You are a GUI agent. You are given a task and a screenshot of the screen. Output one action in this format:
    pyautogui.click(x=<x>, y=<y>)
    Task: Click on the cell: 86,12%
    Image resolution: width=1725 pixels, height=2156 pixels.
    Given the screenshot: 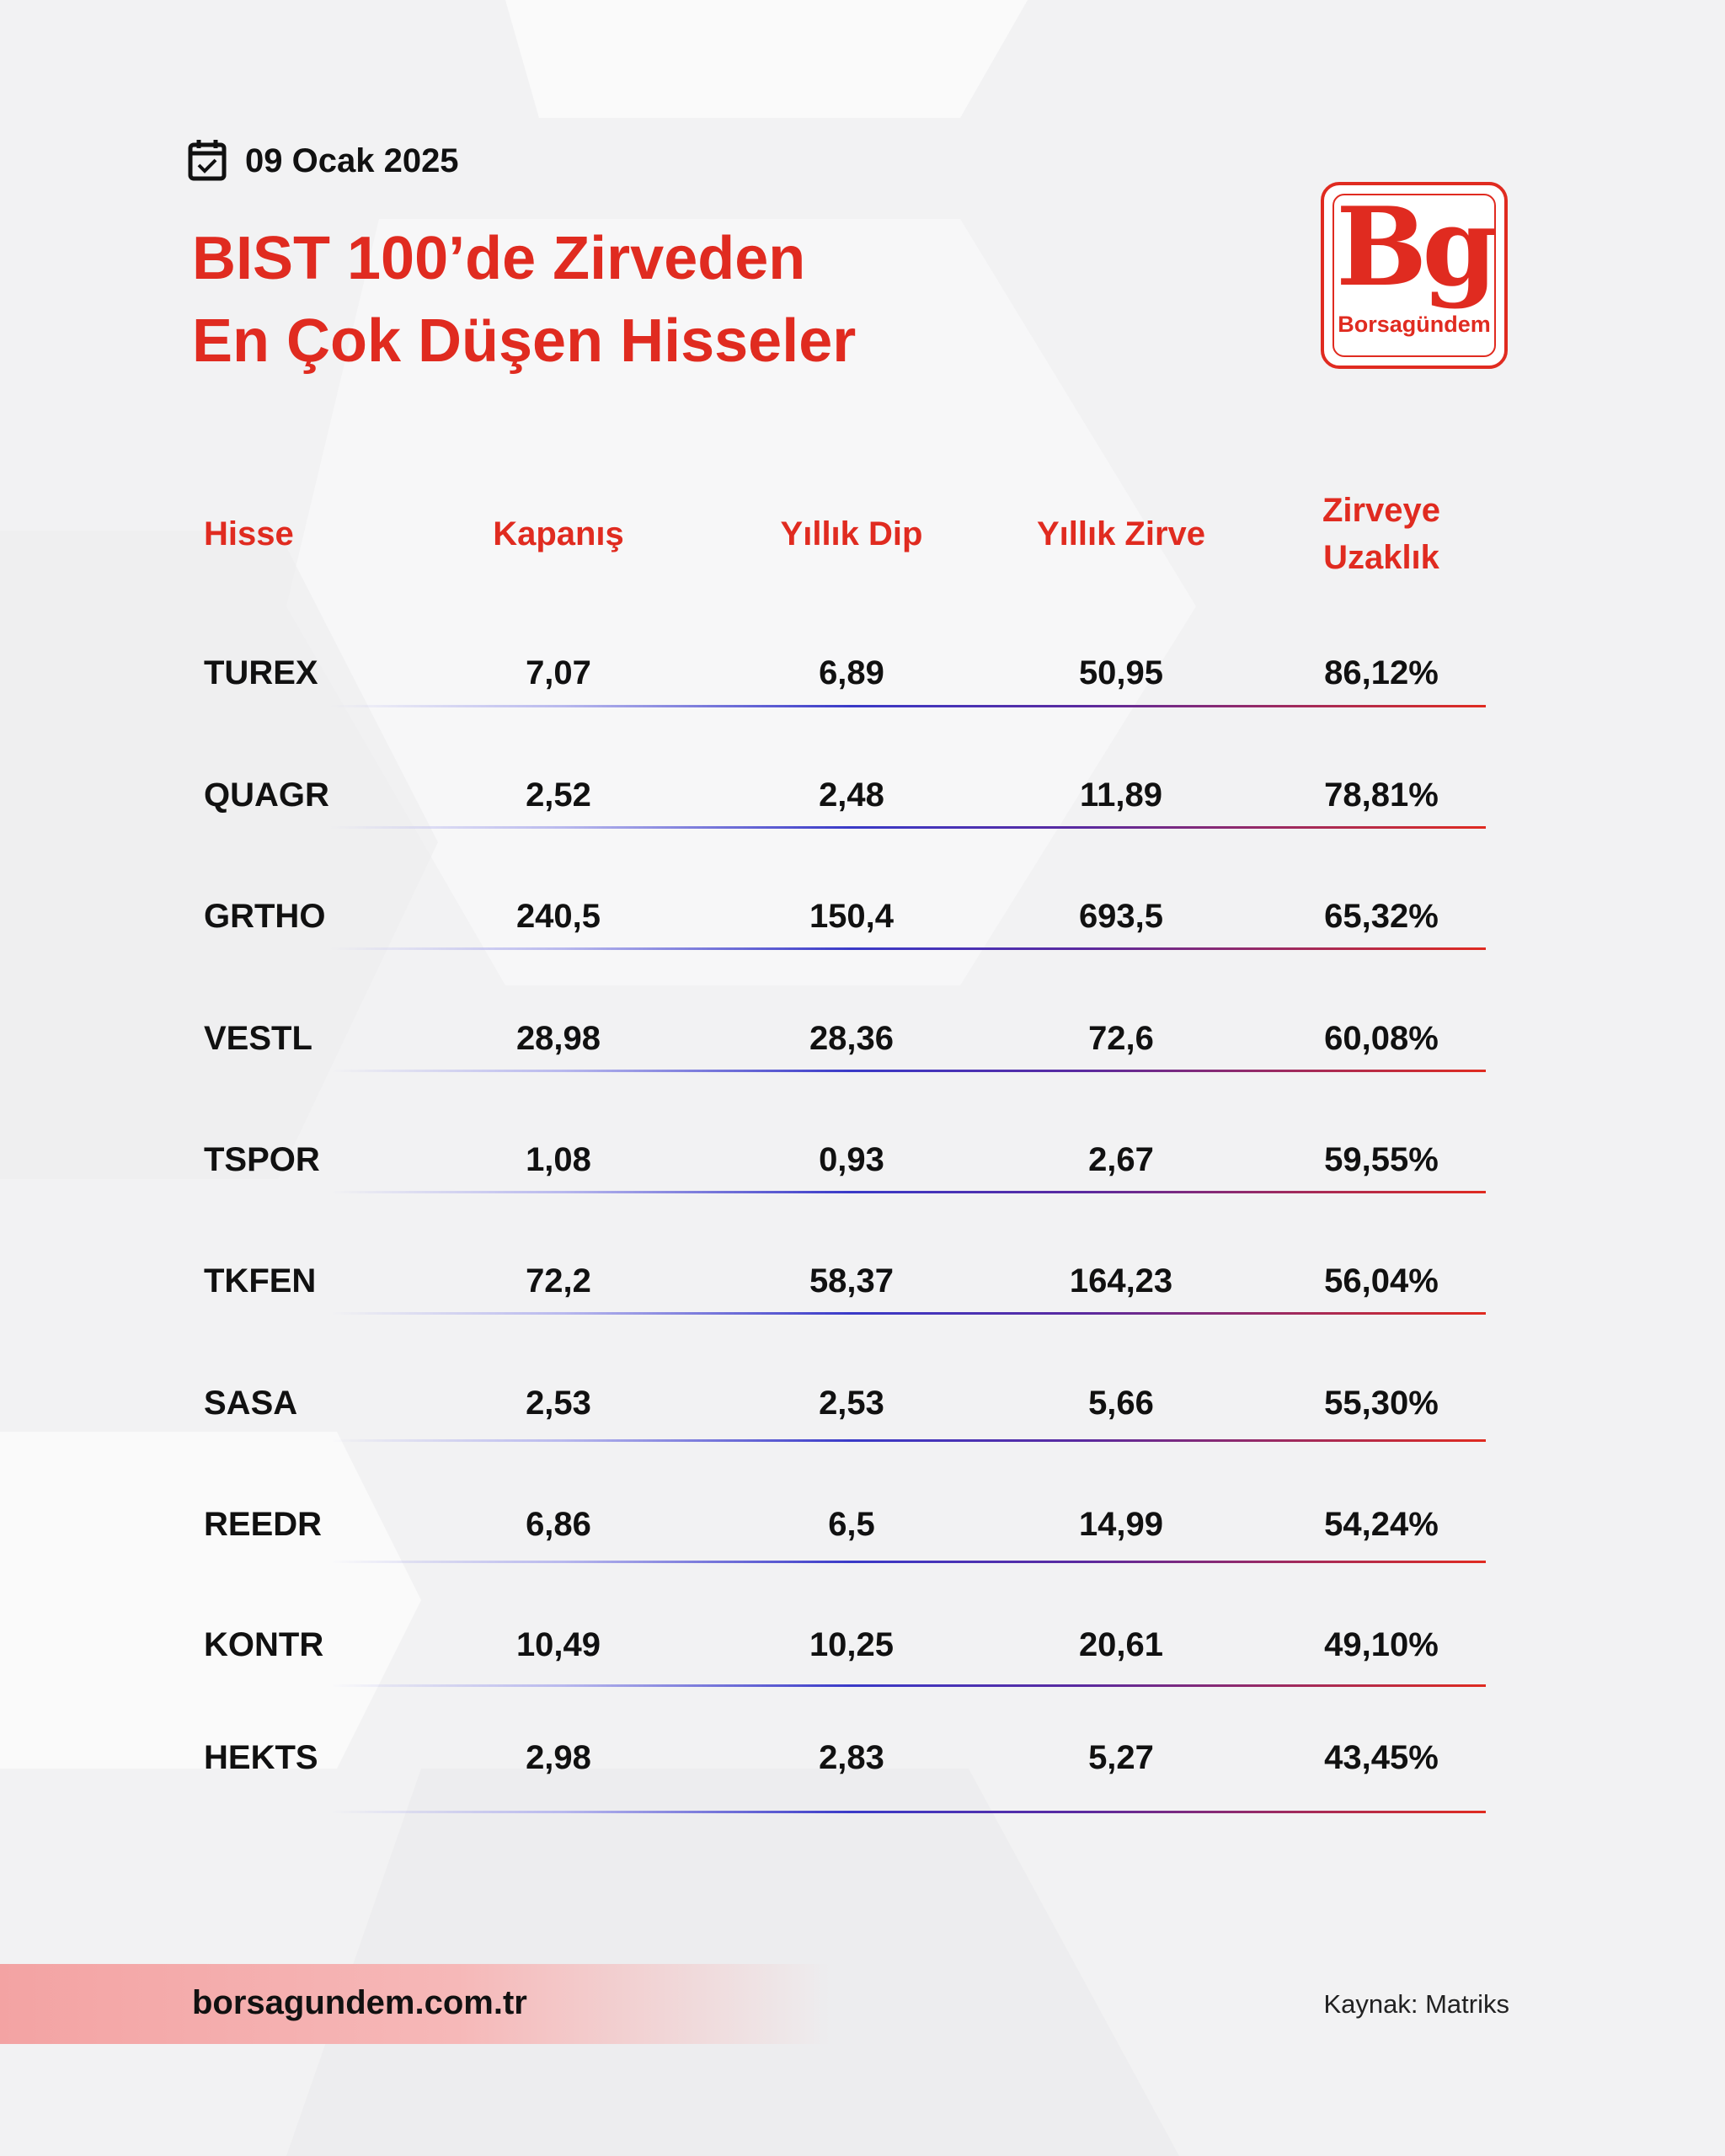 What is the action you would take?
    pyautogui.click(x=1381, y=672)
    